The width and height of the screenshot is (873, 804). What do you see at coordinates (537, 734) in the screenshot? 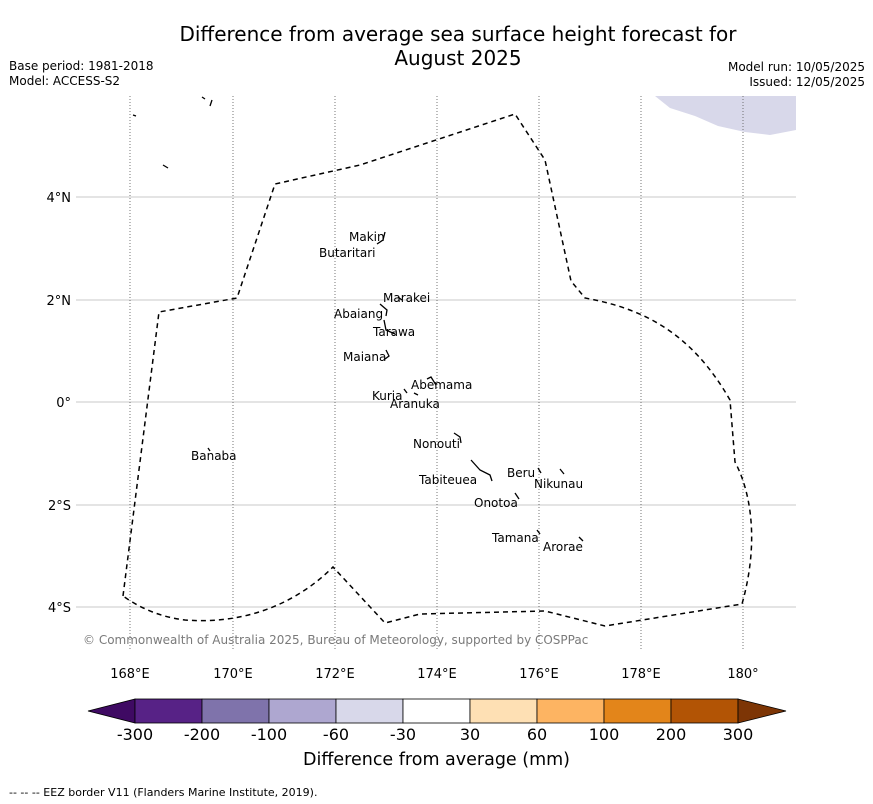
I see `cb-tick-7: 60` at bounding box center [537, 734].